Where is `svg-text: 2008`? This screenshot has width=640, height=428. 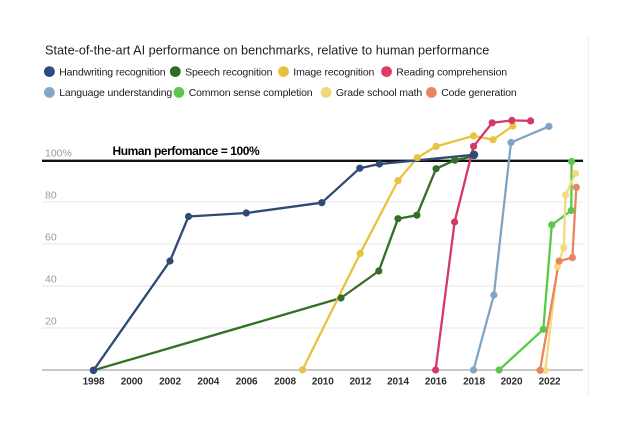 svg-text: 2008 is located at coordinates (285, 382).